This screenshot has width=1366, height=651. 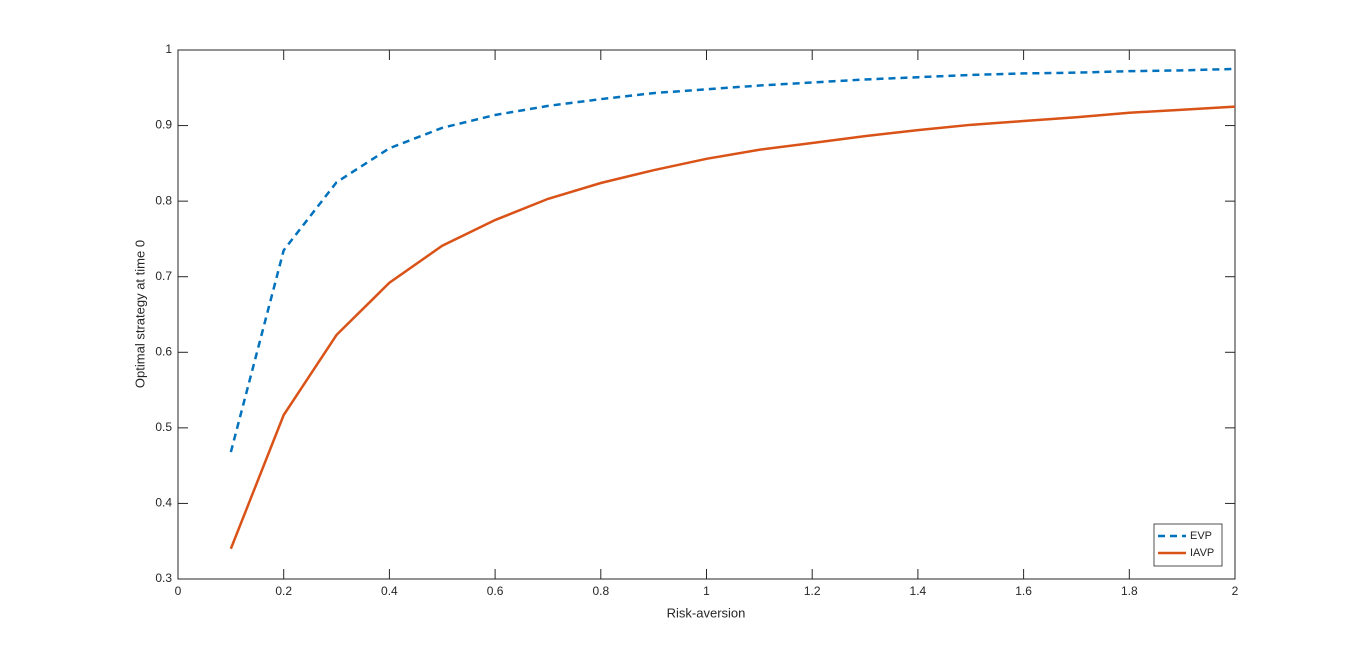 What do you see at coordinates (1023, 591) in the screenshot?
I see `x-tick-label: 1.6` at bounding box center [1023, 591].